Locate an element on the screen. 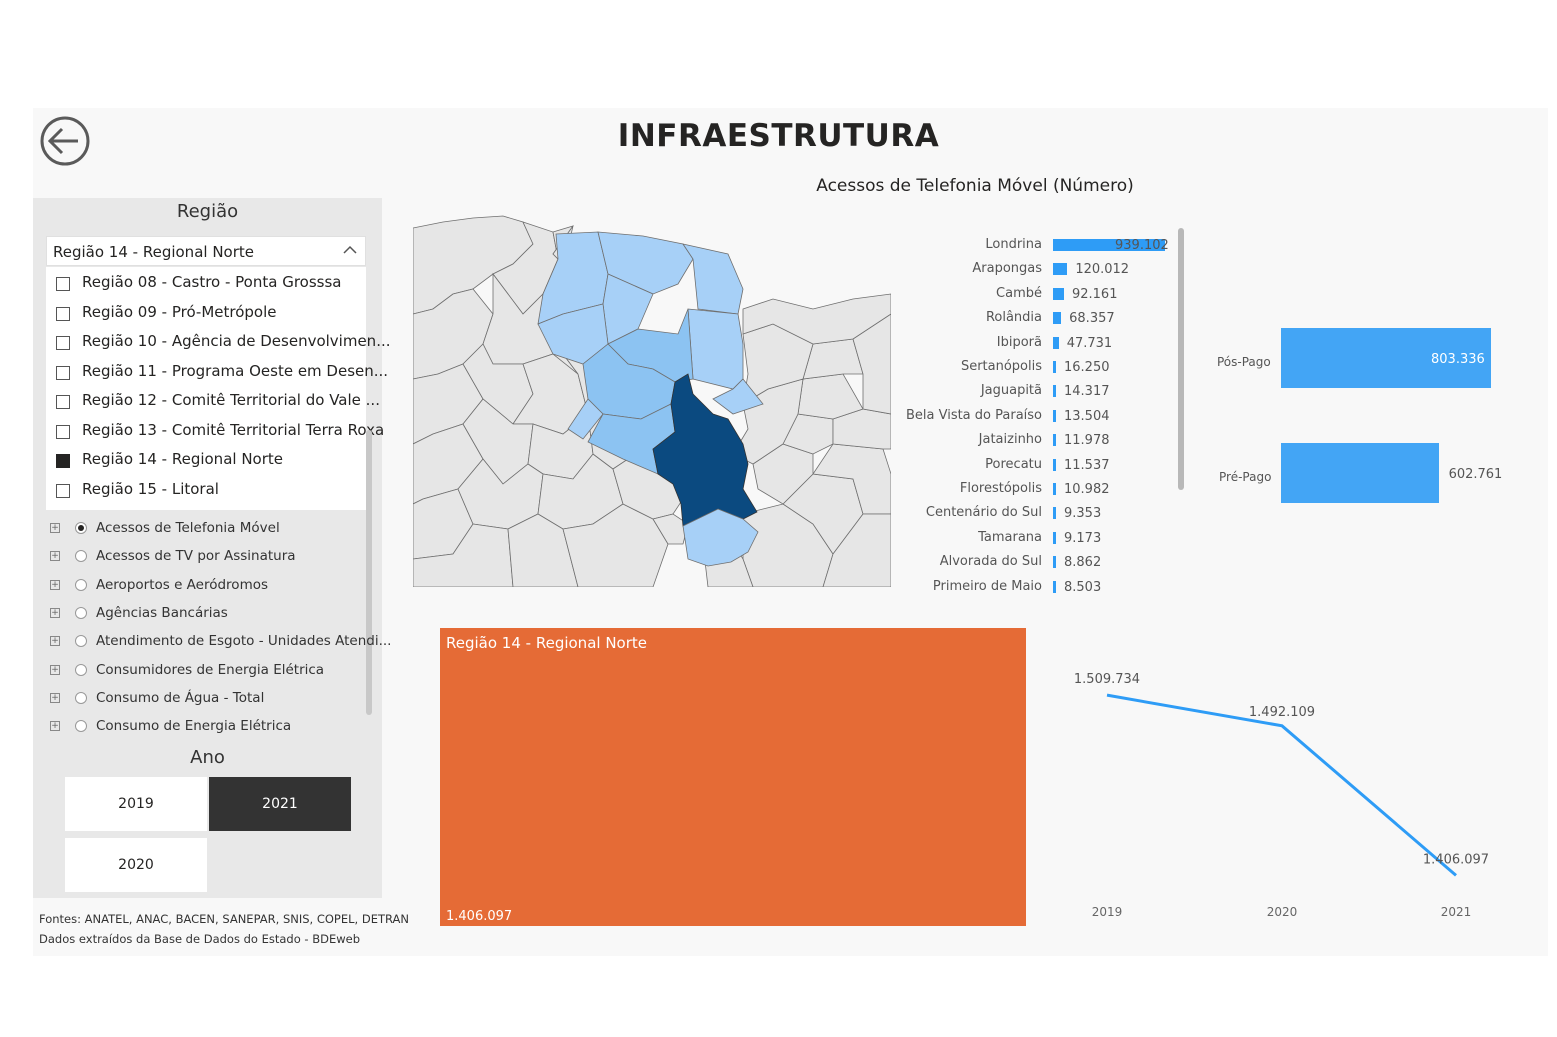 This screenshot has height=1037, width=1557. postpaid-value: 803.336 is located at coordinates (1458, 359).